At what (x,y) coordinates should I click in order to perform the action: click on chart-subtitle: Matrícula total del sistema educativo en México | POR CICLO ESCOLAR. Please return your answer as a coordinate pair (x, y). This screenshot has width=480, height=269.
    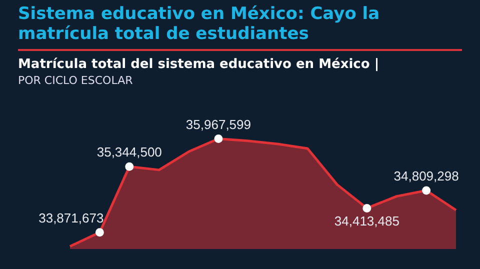
    Looking at the image, I should click on (199, 72).